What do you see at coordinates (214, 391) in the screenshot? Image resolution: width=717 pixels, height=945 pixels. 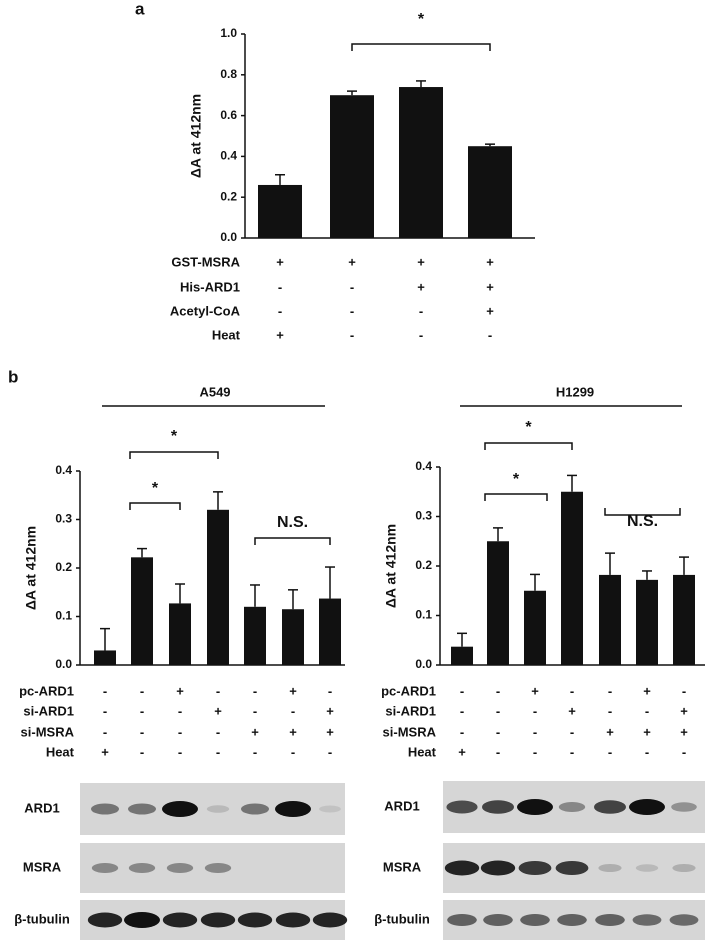 I see `chart-title: A549` at bounding box center [214, 391].